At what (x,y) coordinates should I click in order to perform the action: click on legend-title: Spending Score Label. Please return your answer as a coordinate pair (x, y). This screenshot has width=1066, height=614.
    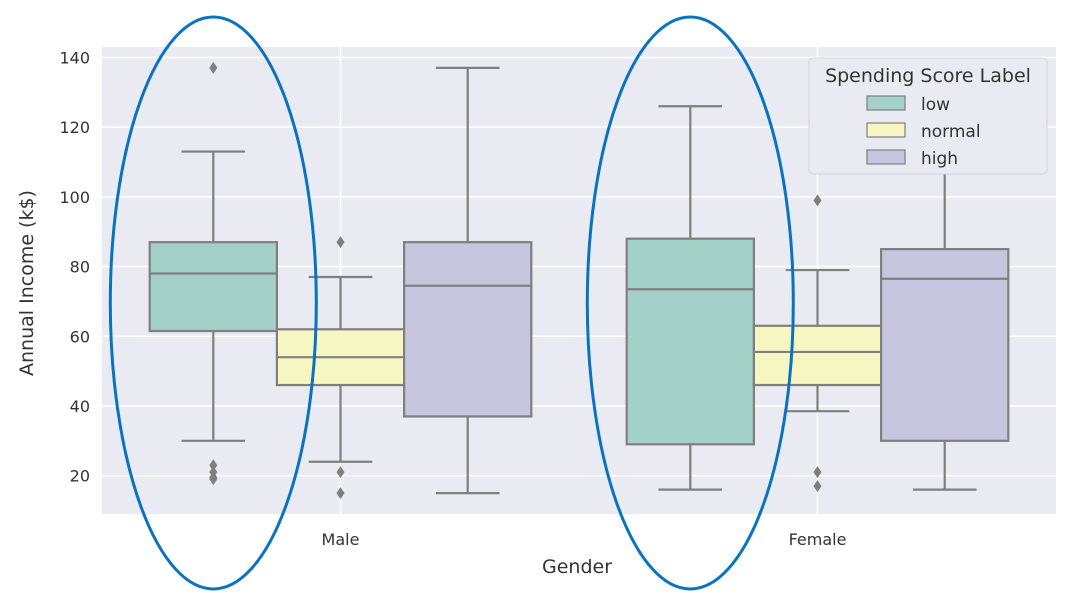
    Looking at the image, I should click on (928, 76).